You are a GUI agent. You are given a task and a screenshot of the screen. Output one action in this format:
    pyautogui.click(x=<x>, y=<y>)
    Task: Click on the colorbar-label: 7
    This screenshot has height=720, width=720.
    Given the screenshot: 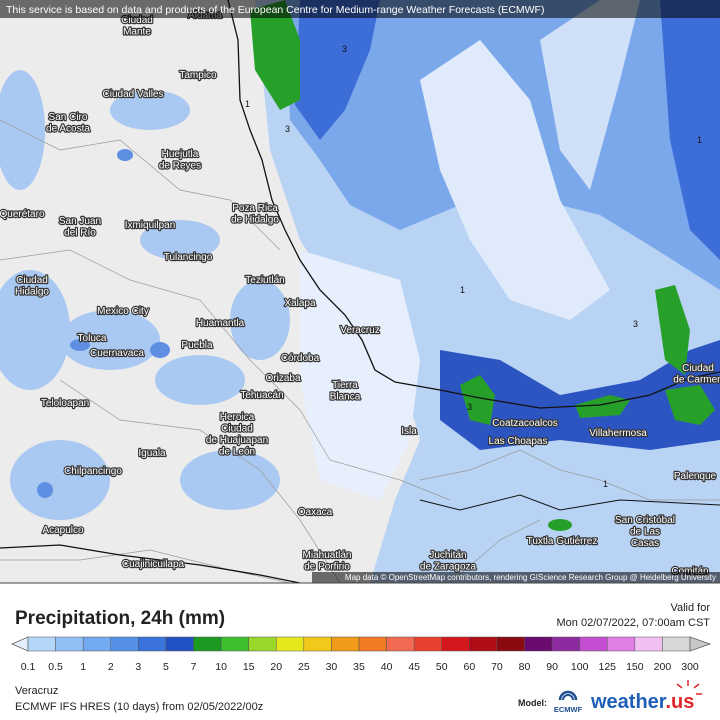 What is the action you would take?
    pyautogui.click(x=194, y=667)
    